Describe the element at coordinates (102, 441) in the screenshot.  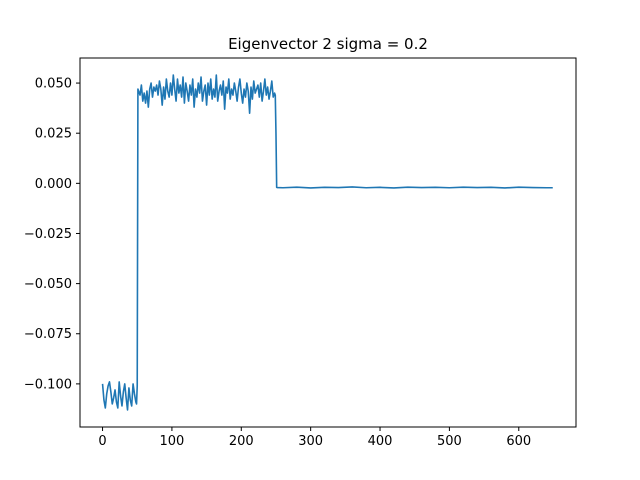
I see `x-tick-label: 0` at that location.